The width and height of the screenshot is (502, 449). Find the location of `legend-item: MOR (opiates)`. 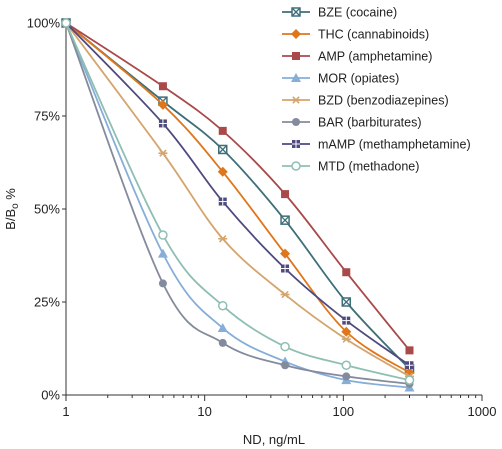

legend-item: MOR (opiates) is located at coordinates (340, 79).